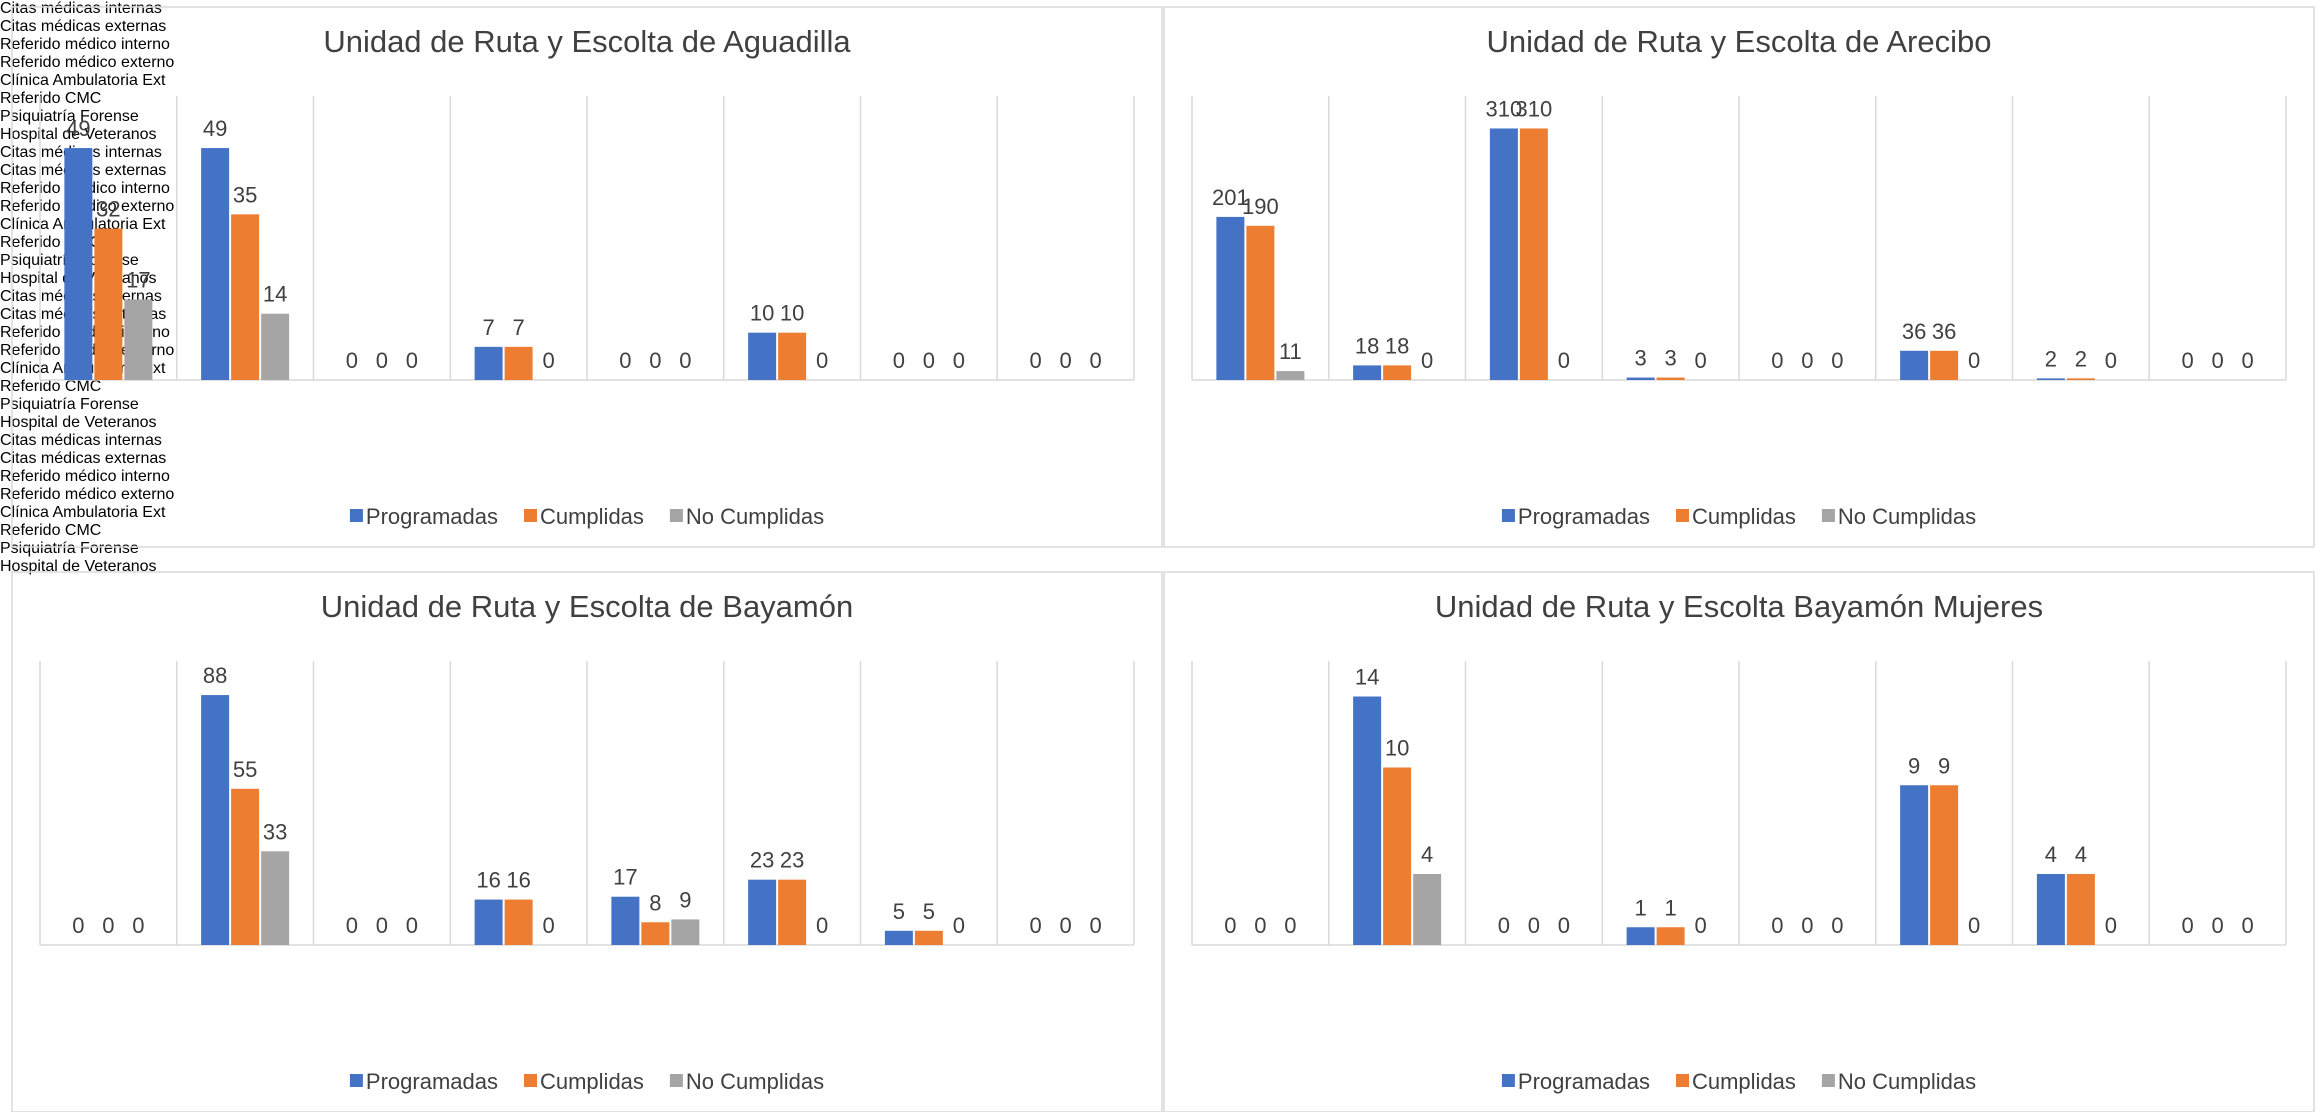 The width and height of the screenshot is (2319, 1112). What do you see at coordinates (138, 280) in the screenshot?
I see `data-label: 17` at bounding box center [138, 280].